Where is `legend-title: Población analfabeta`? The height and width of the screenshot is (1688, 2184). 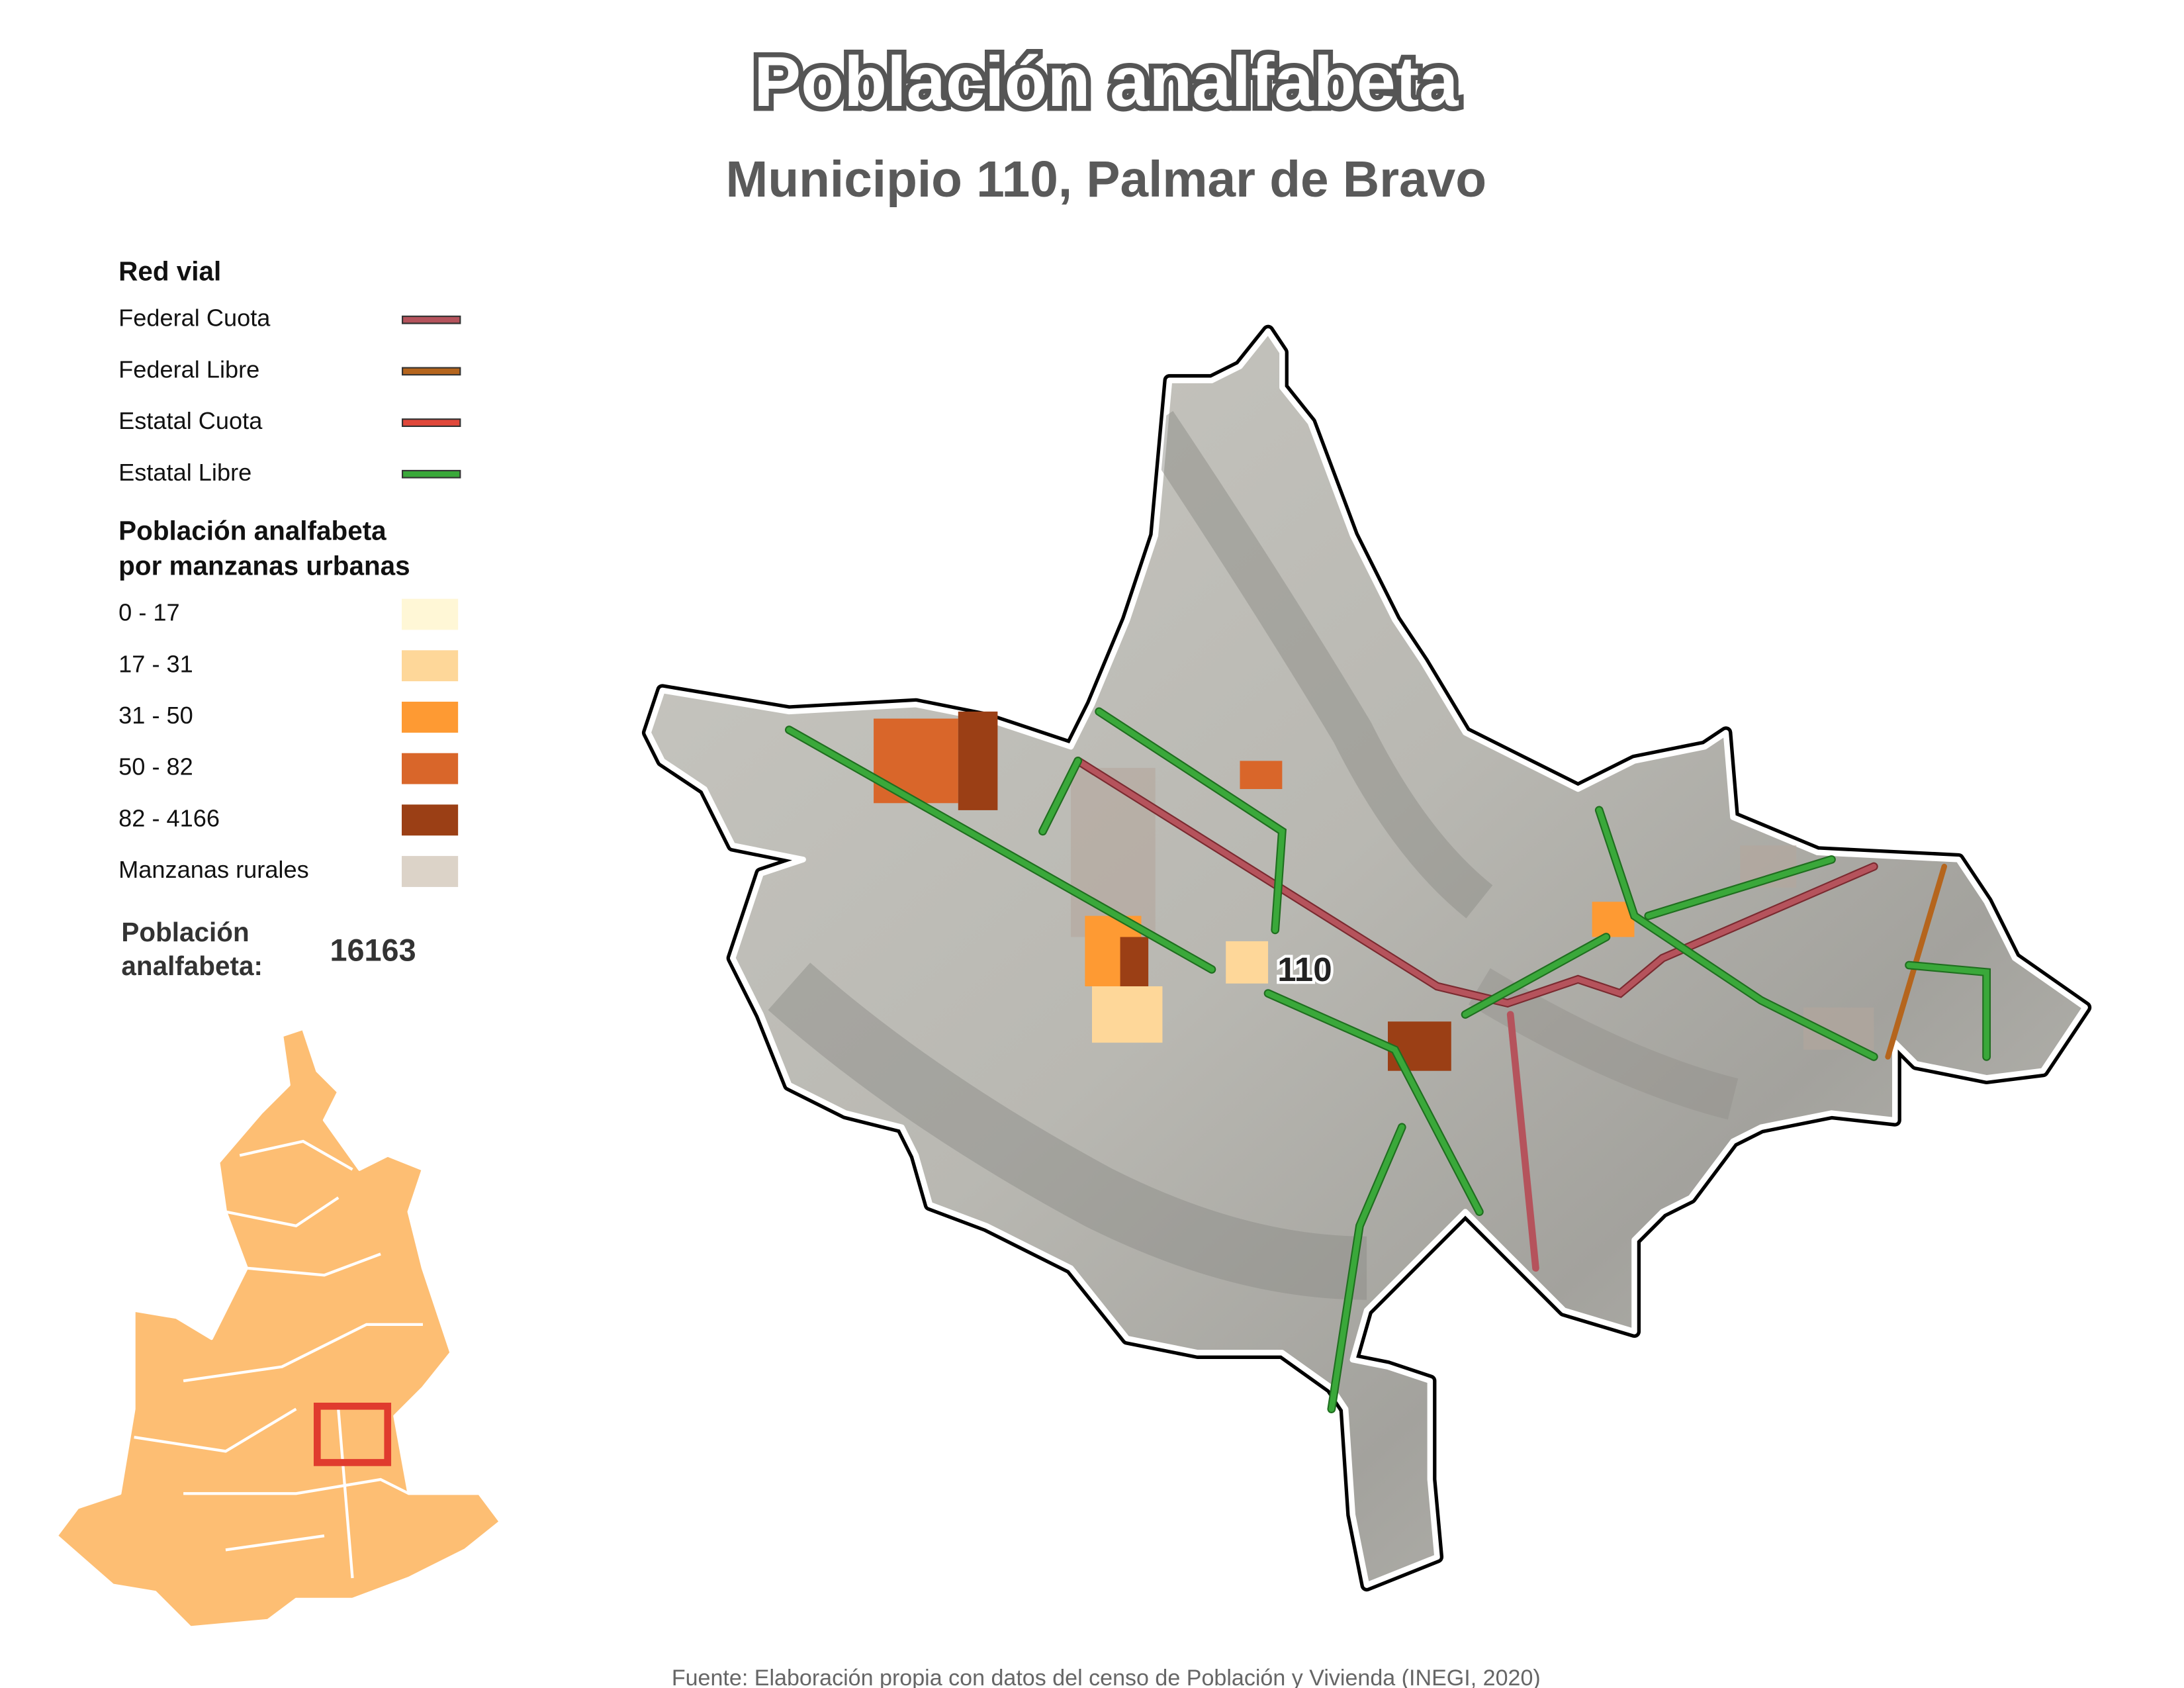 legend-title: Población analfabeta is located at coordinates (252, 530).